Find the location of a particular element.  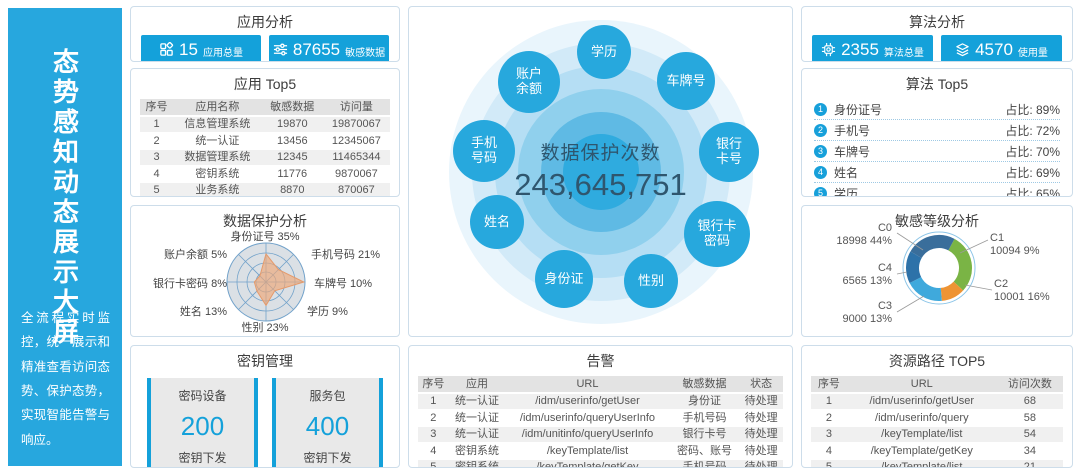

table-cell: 数据管理系统 is located at coordinates (217, 157).